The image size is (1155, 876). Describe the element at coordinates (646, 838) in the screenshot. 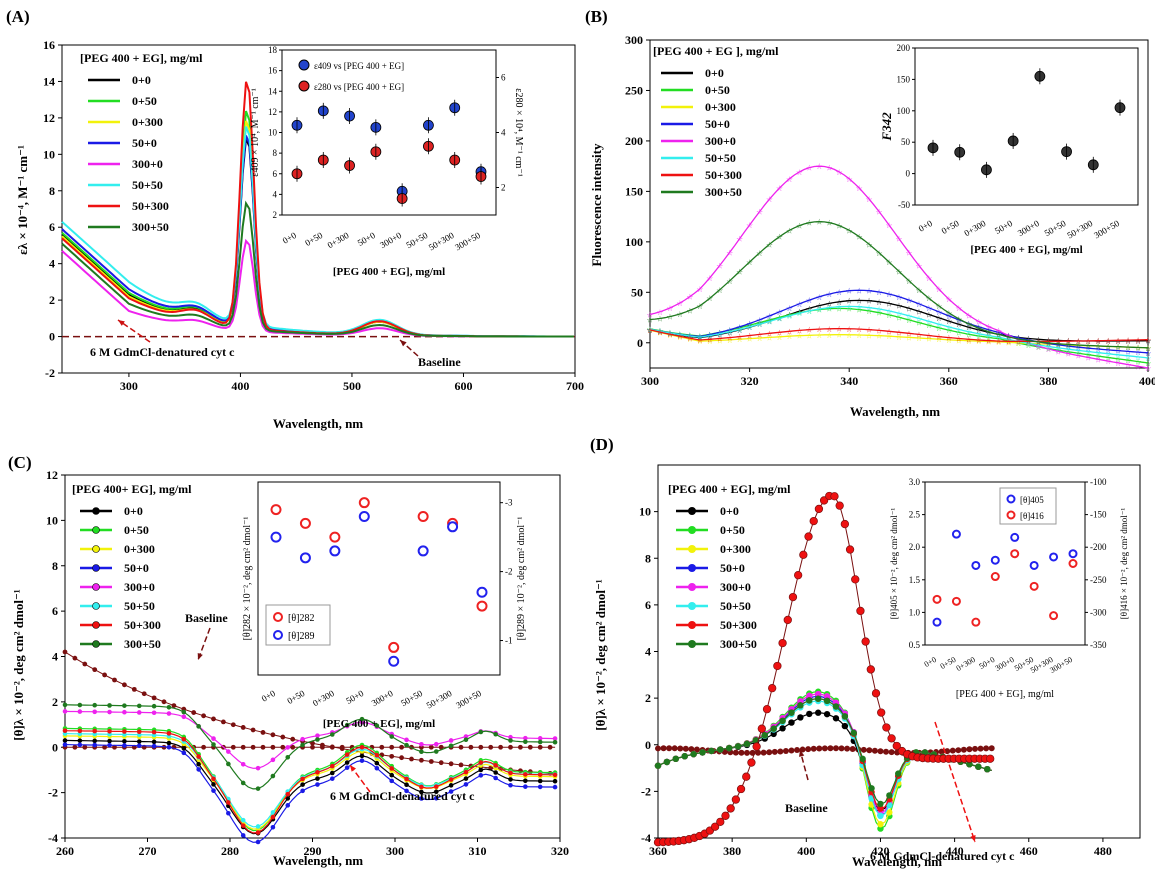

I see `panel-d-ytick-label: -4` at that location.